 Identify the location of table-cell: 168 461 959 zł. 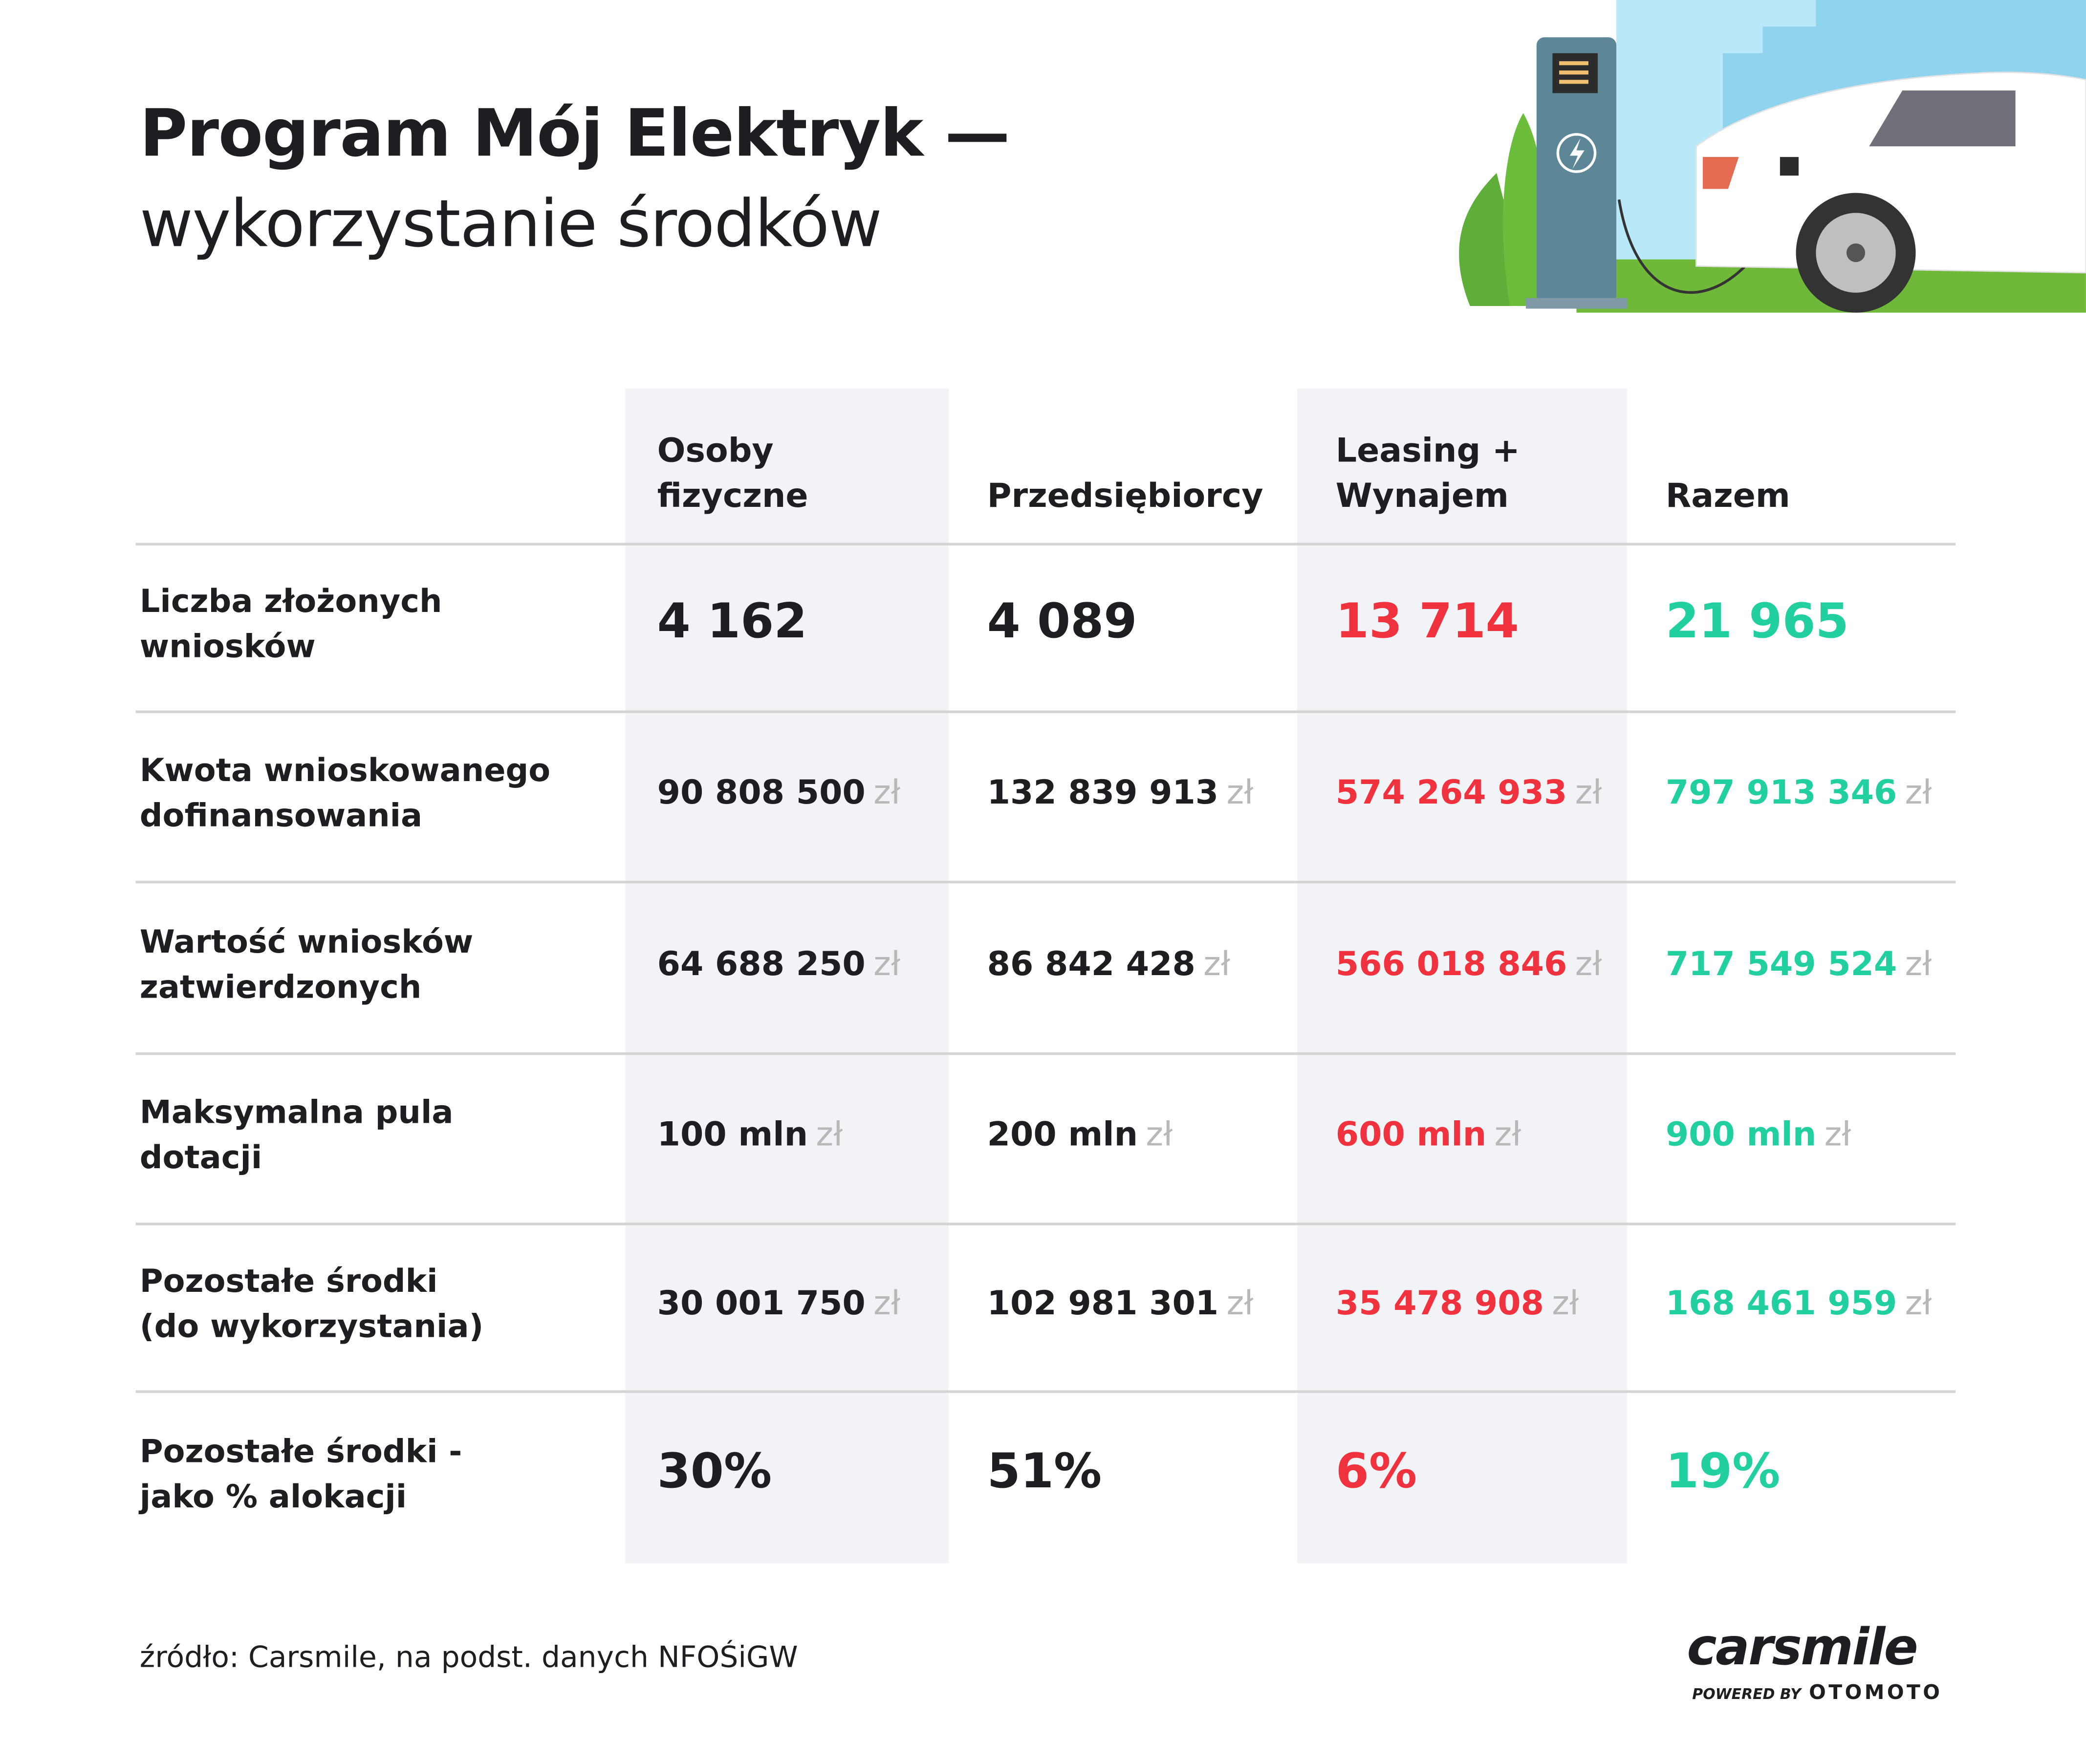
(1798, 1303).